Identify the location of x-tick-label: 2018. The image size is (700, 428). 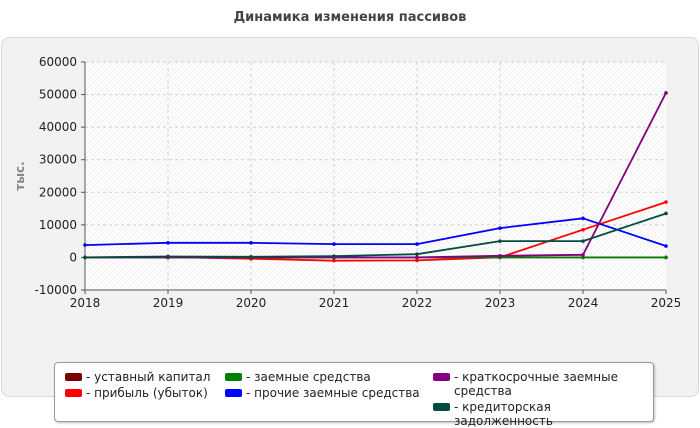
(85, 303).